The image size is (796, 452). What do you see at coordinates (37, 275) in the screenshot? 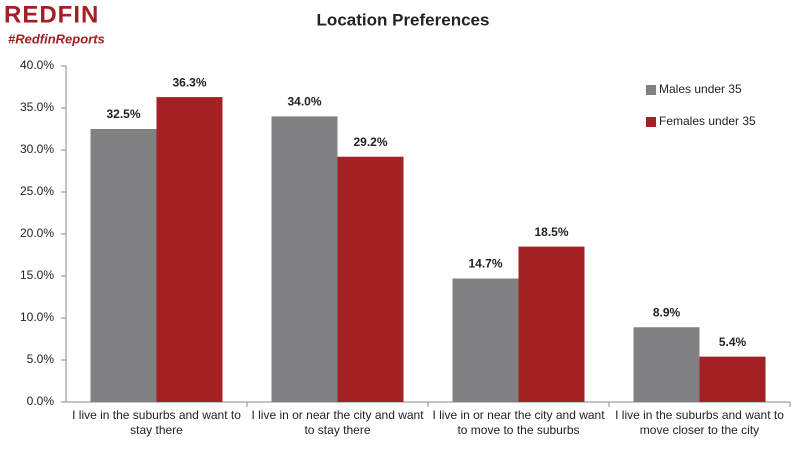
I see `y-tick-label: 15.0%` at bounding box center [37, 275].